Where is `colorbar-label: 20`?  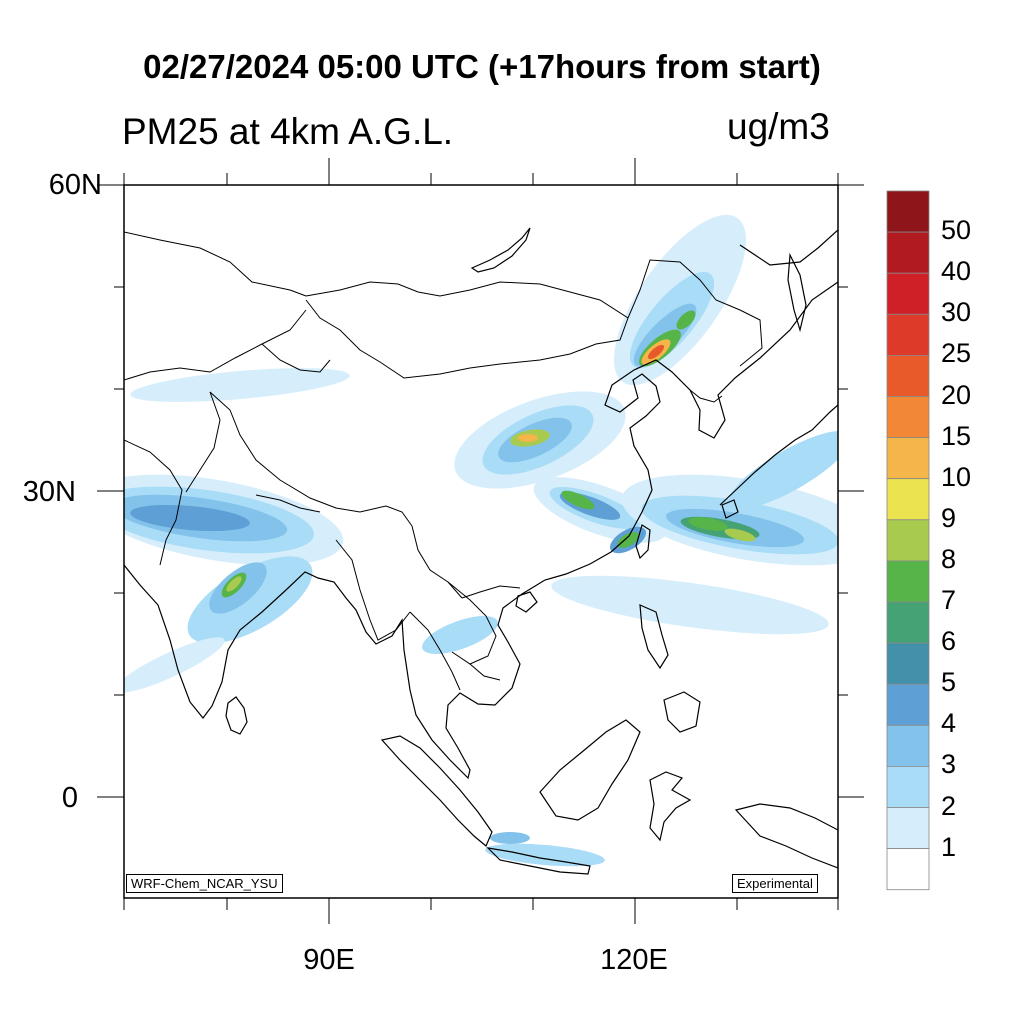 colorbar-label: 20 is located at coordinates (956, 395).